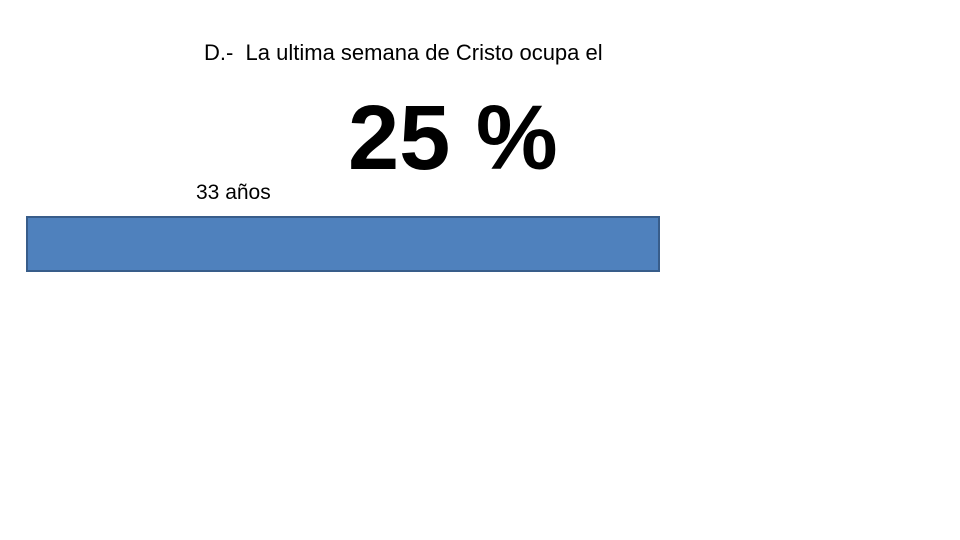 The image size is (960, 540). Describe the element at coordinates (343, 244) in the screenshot. I see `bar-shape` at that location.